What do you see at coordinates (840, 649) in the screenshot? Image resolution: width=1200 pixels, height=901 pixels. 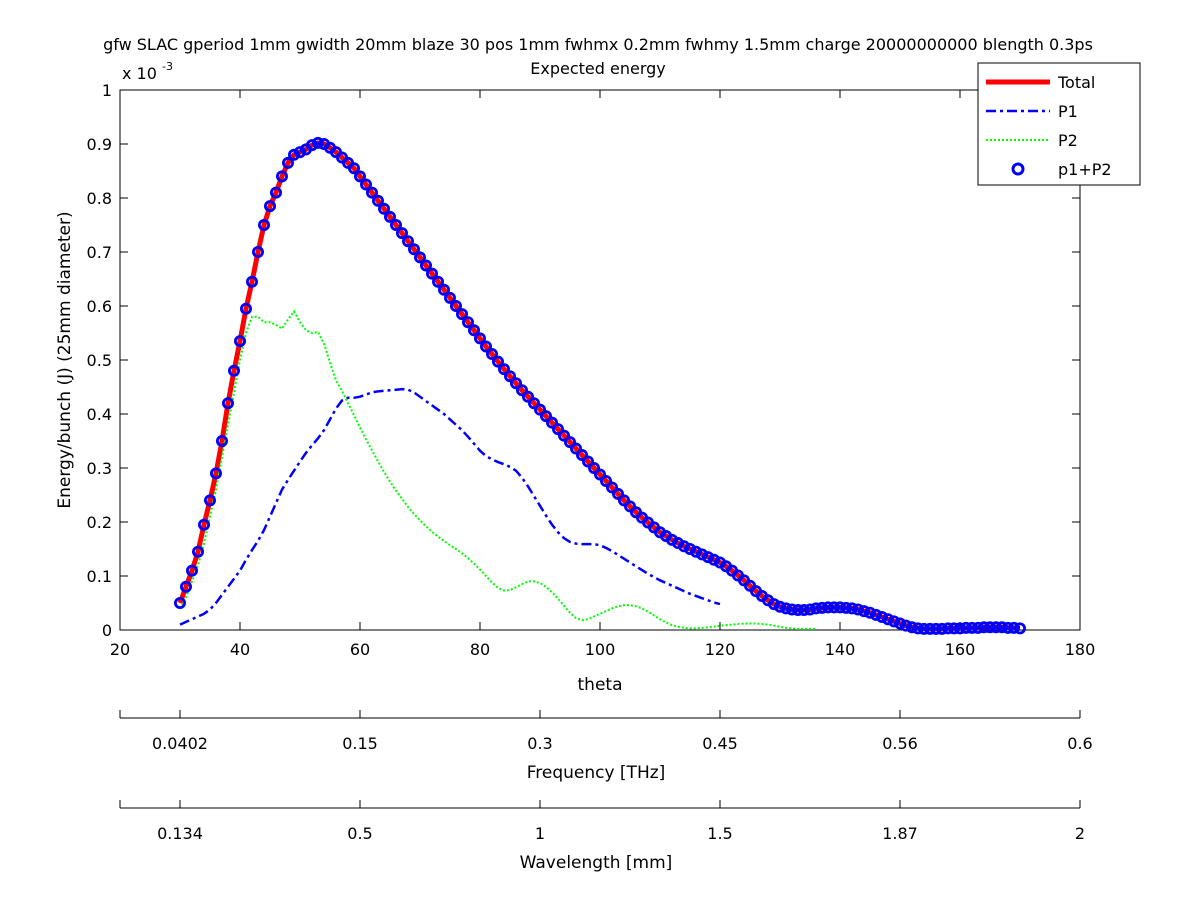 I see `x-tick-label: 140` at bounding box center [840, 649].